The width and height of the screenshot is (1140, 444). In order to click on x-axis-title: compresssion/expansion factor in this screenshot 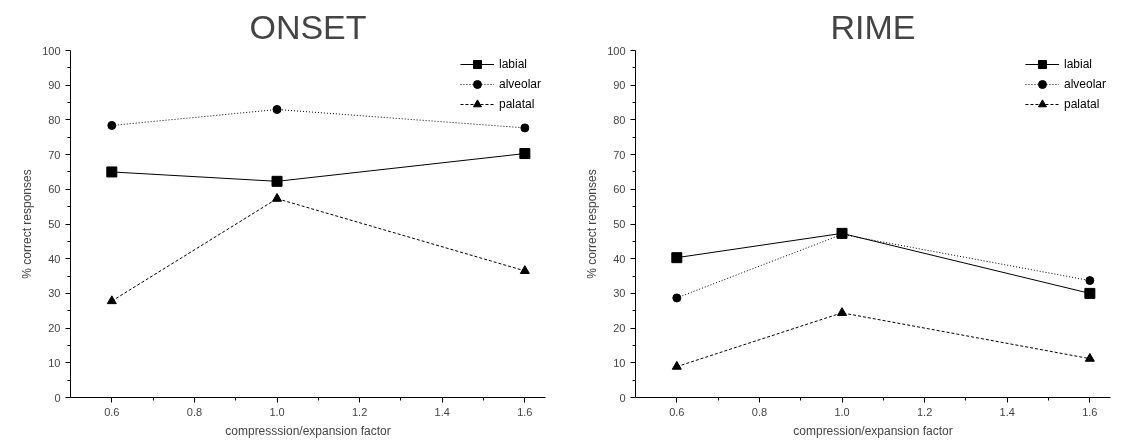, I will do `click(308, 430)`.